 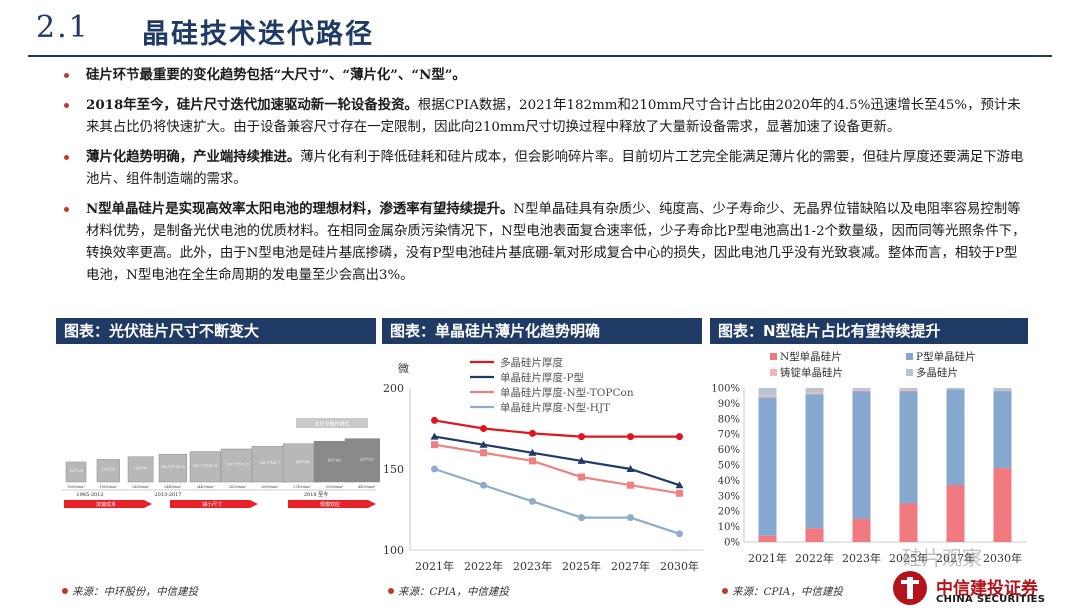 What do you see at coordinates (630, 566) in the screenshot?
I see `x-tick-label: 2027年` at bounding box center [630, 566].